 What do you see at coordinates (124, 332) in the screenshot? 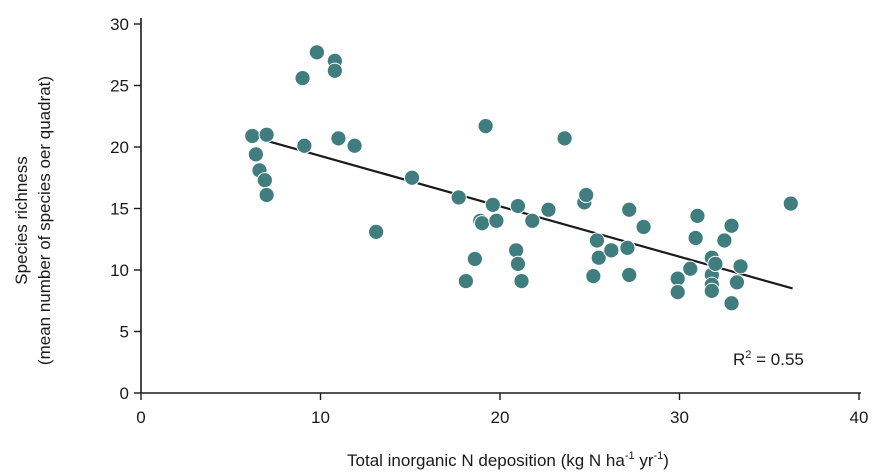
I see `y-tick-label: 5` at bounding box center [124, 332].